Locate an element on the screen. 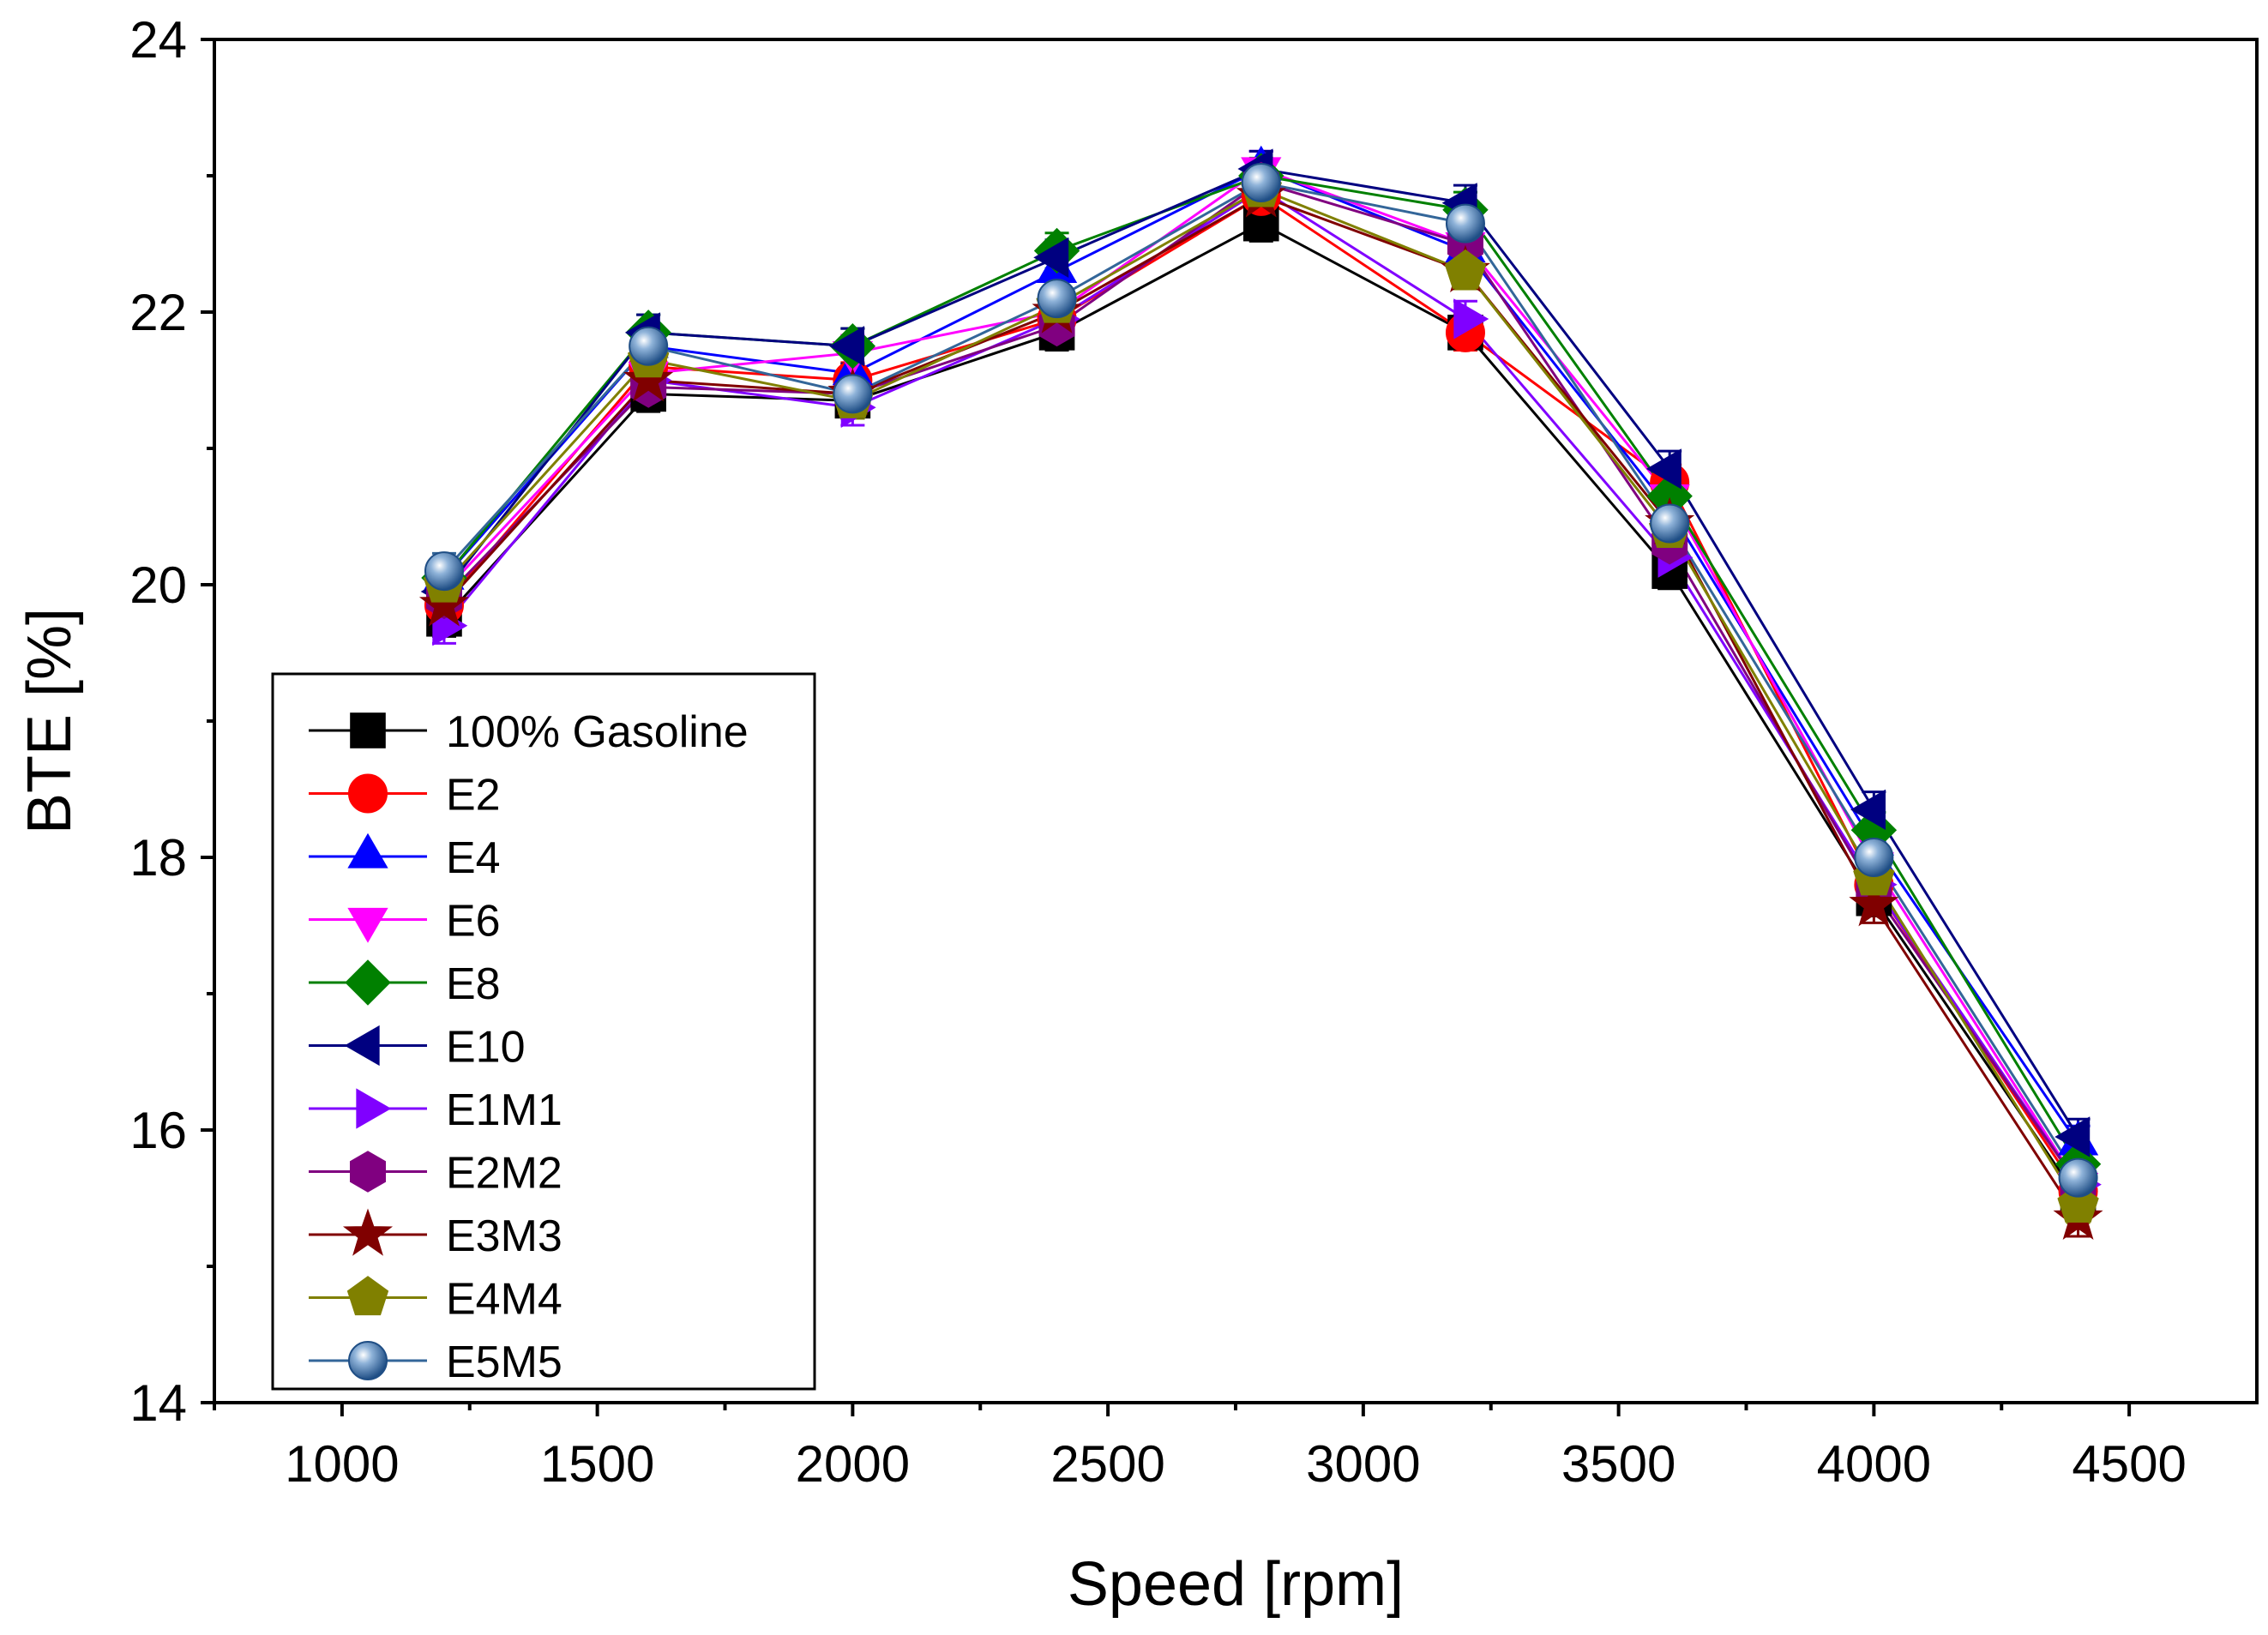 This screenshot has height=1635, width=2268. y-axis-label: BTE [%] is located at coordinates (49, 721).